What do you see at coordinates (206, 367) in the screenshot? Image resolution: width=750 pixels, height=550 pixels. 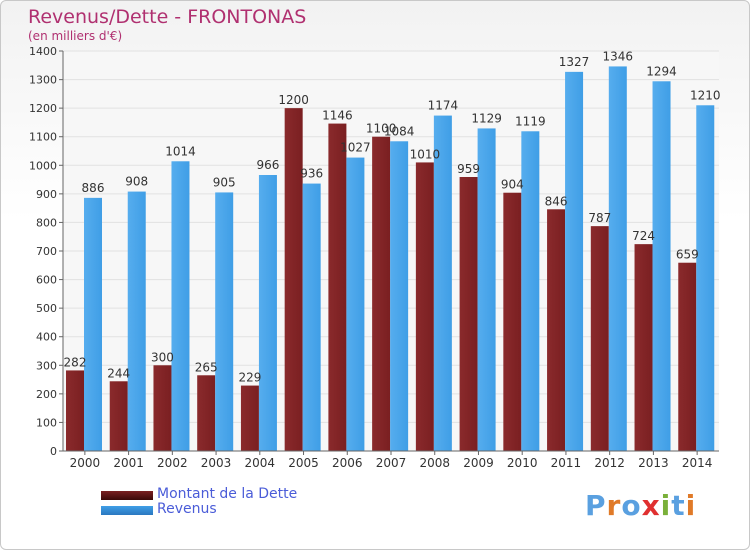 I see `data-label-debt: 265` at bounding box center [206, 367].